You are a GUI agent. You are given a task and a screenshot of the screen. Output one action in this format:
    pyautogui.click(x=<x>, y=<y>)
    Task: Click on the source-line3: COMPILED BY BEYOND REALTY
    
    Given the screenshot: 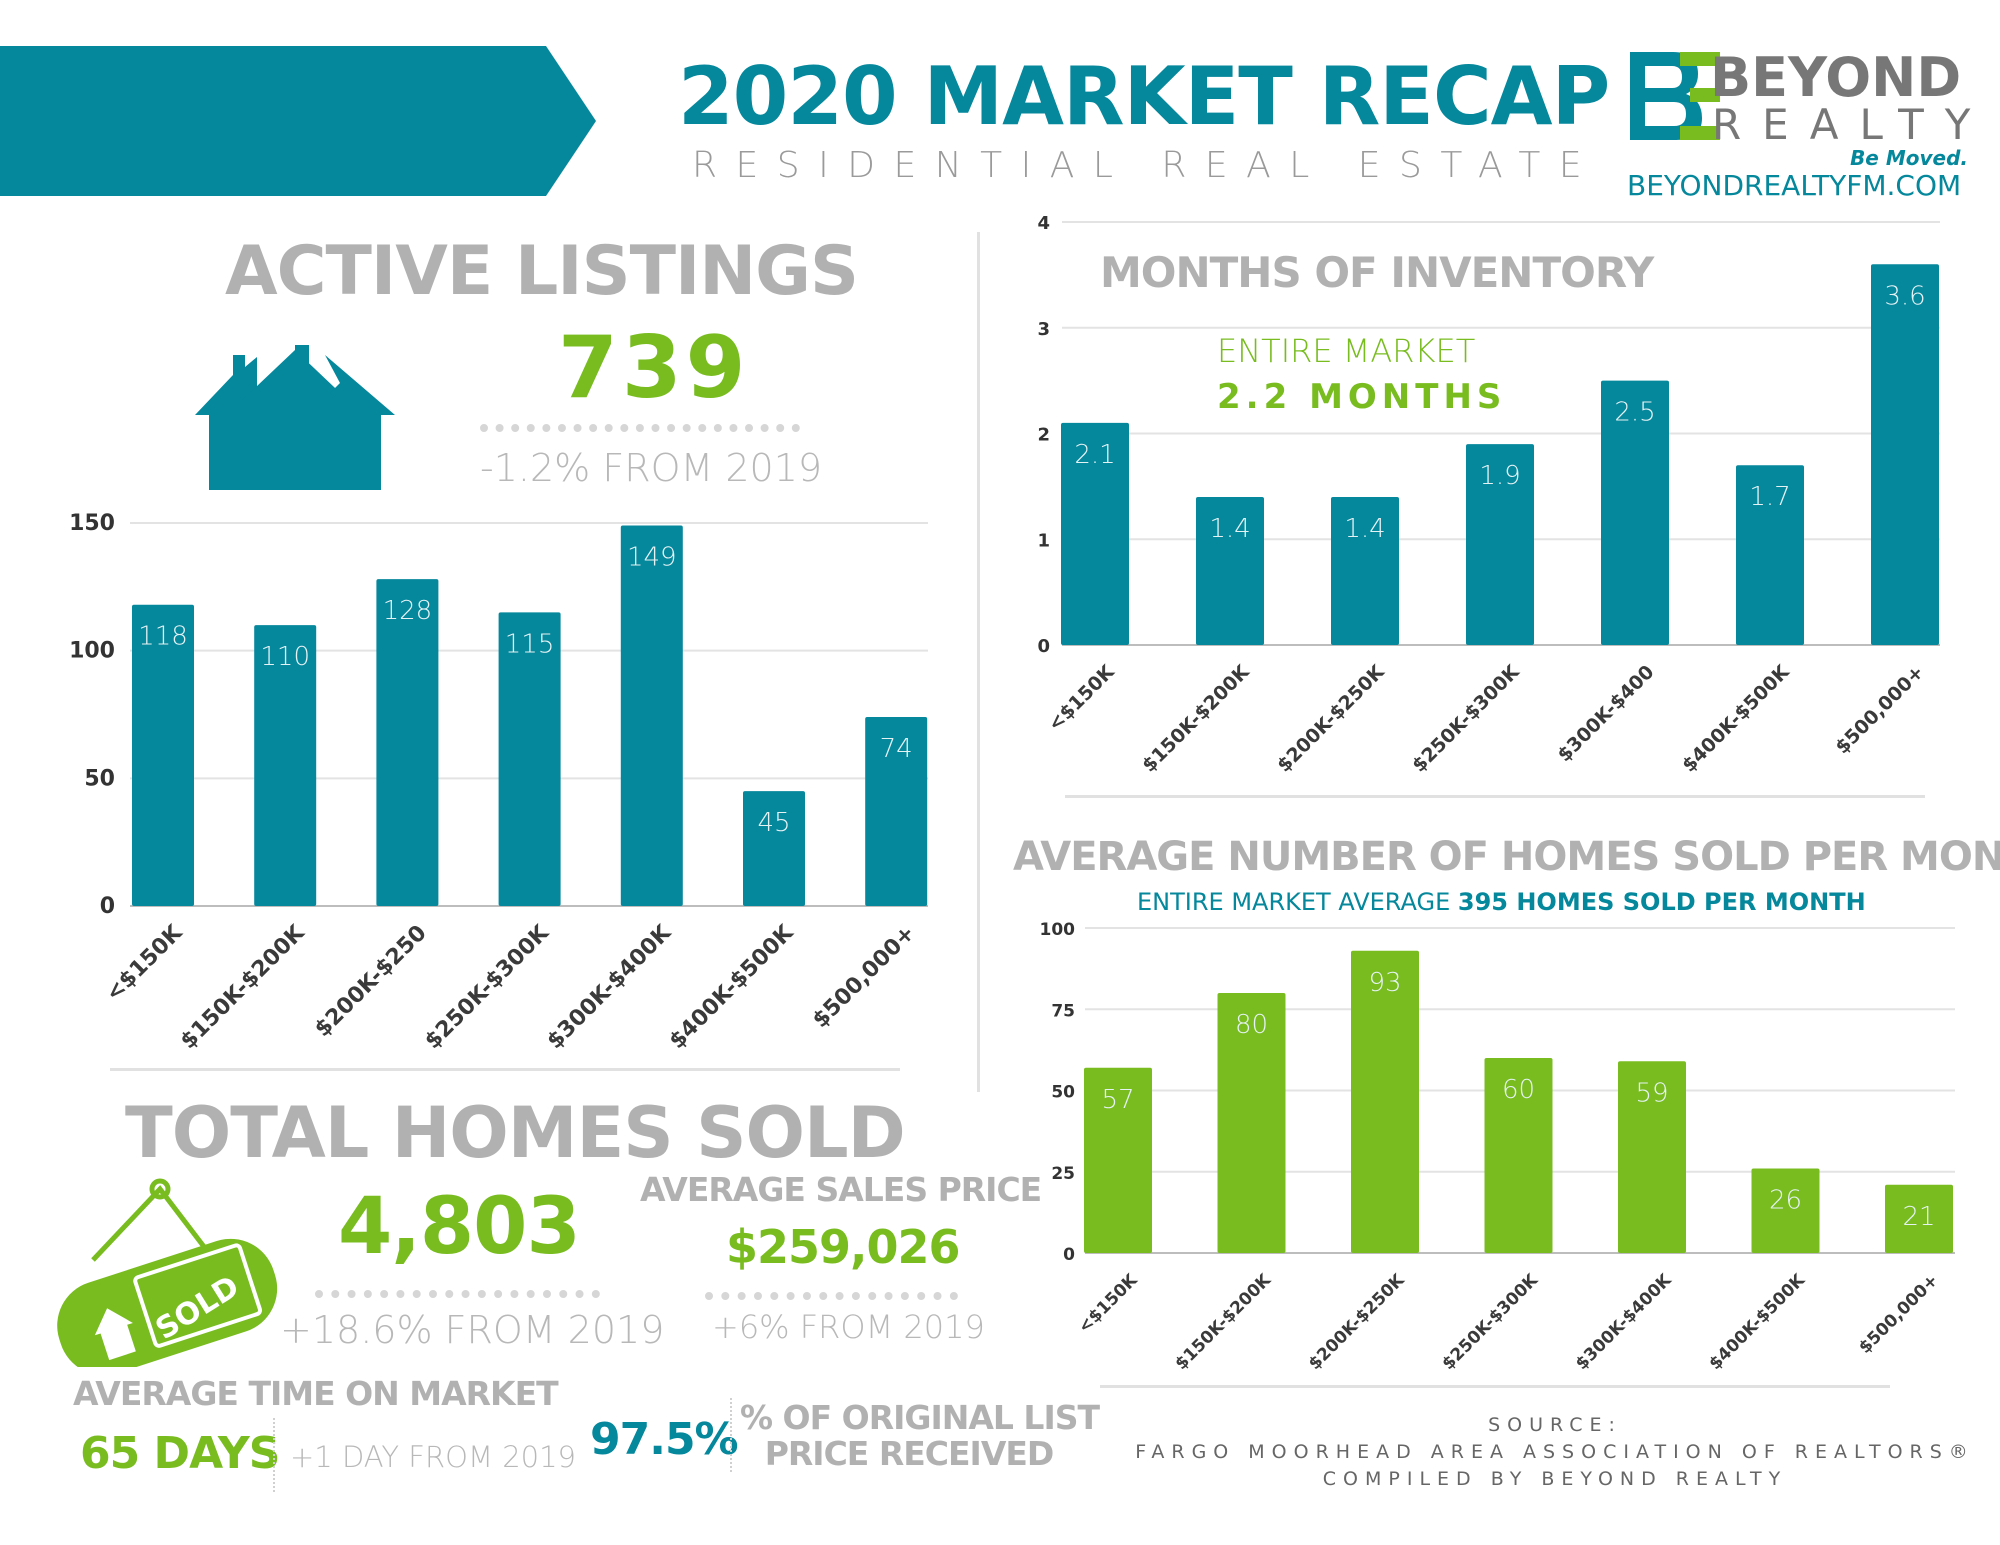 What is the action you would take?
    pyautogui.click(x=1555, y=1479)
    